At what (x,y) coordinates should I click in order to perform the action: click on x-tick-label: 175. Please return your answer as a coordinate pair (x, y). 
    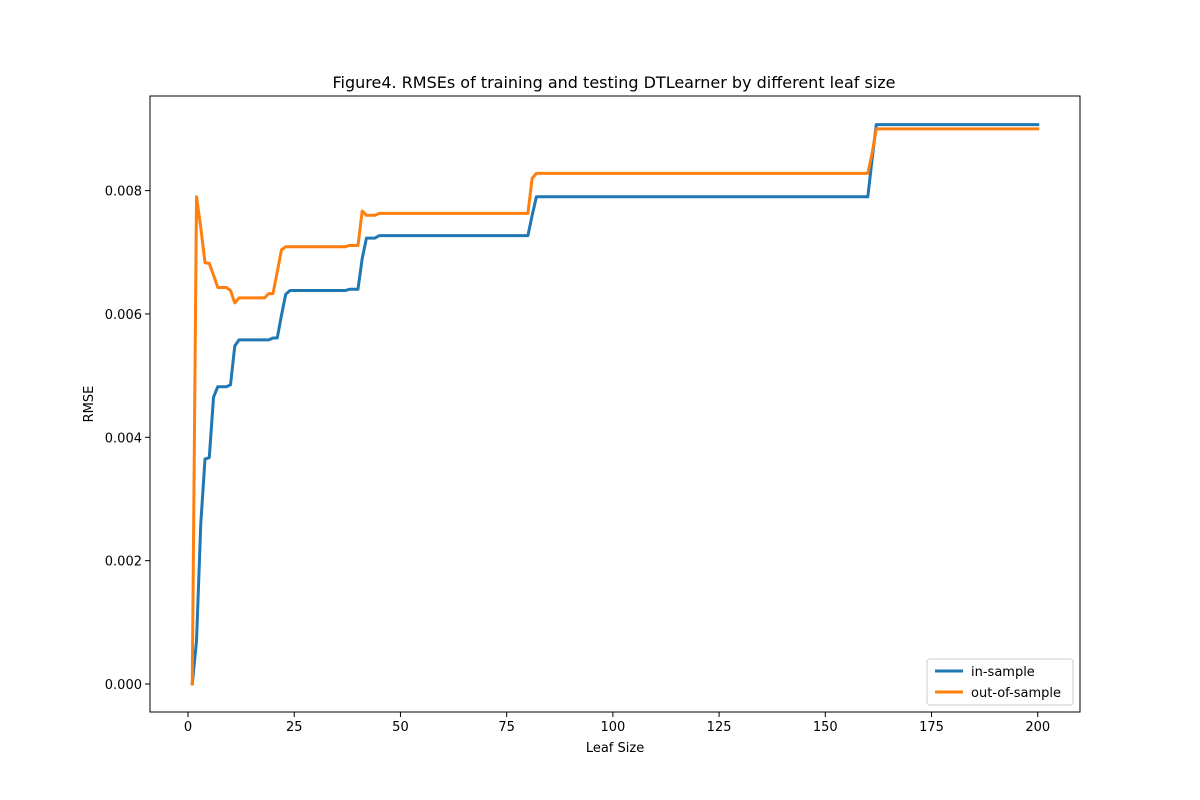
    Looking at the image, I should click on (931, 727).